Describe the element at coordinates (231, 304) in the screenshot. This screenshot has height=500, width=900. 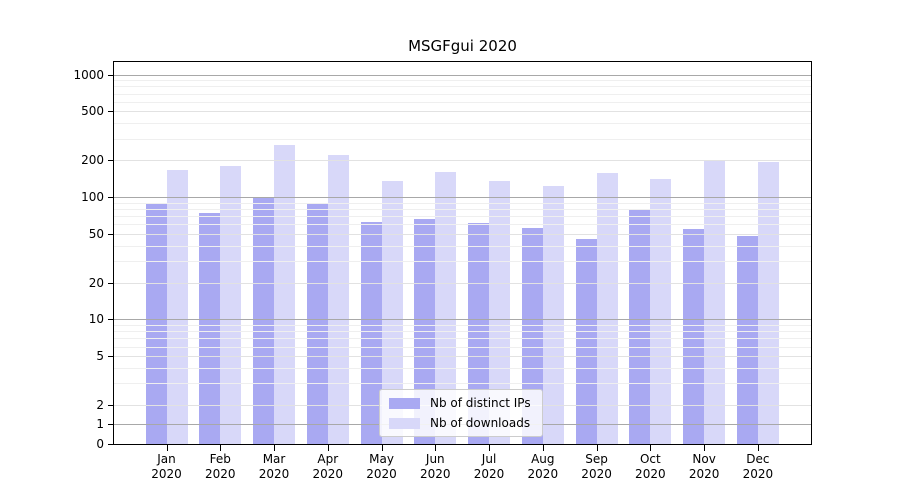
I see `bar-downloads-feb` at that location.